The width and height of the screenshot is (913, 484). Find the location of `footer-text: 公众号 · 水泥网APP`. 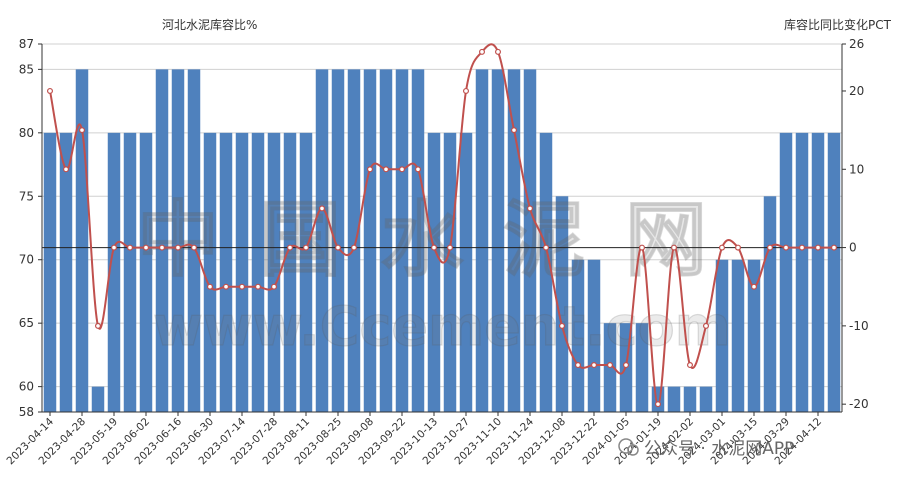

footer-text: 公众号 · 水泥网APP is located at coordinates (719, 449).